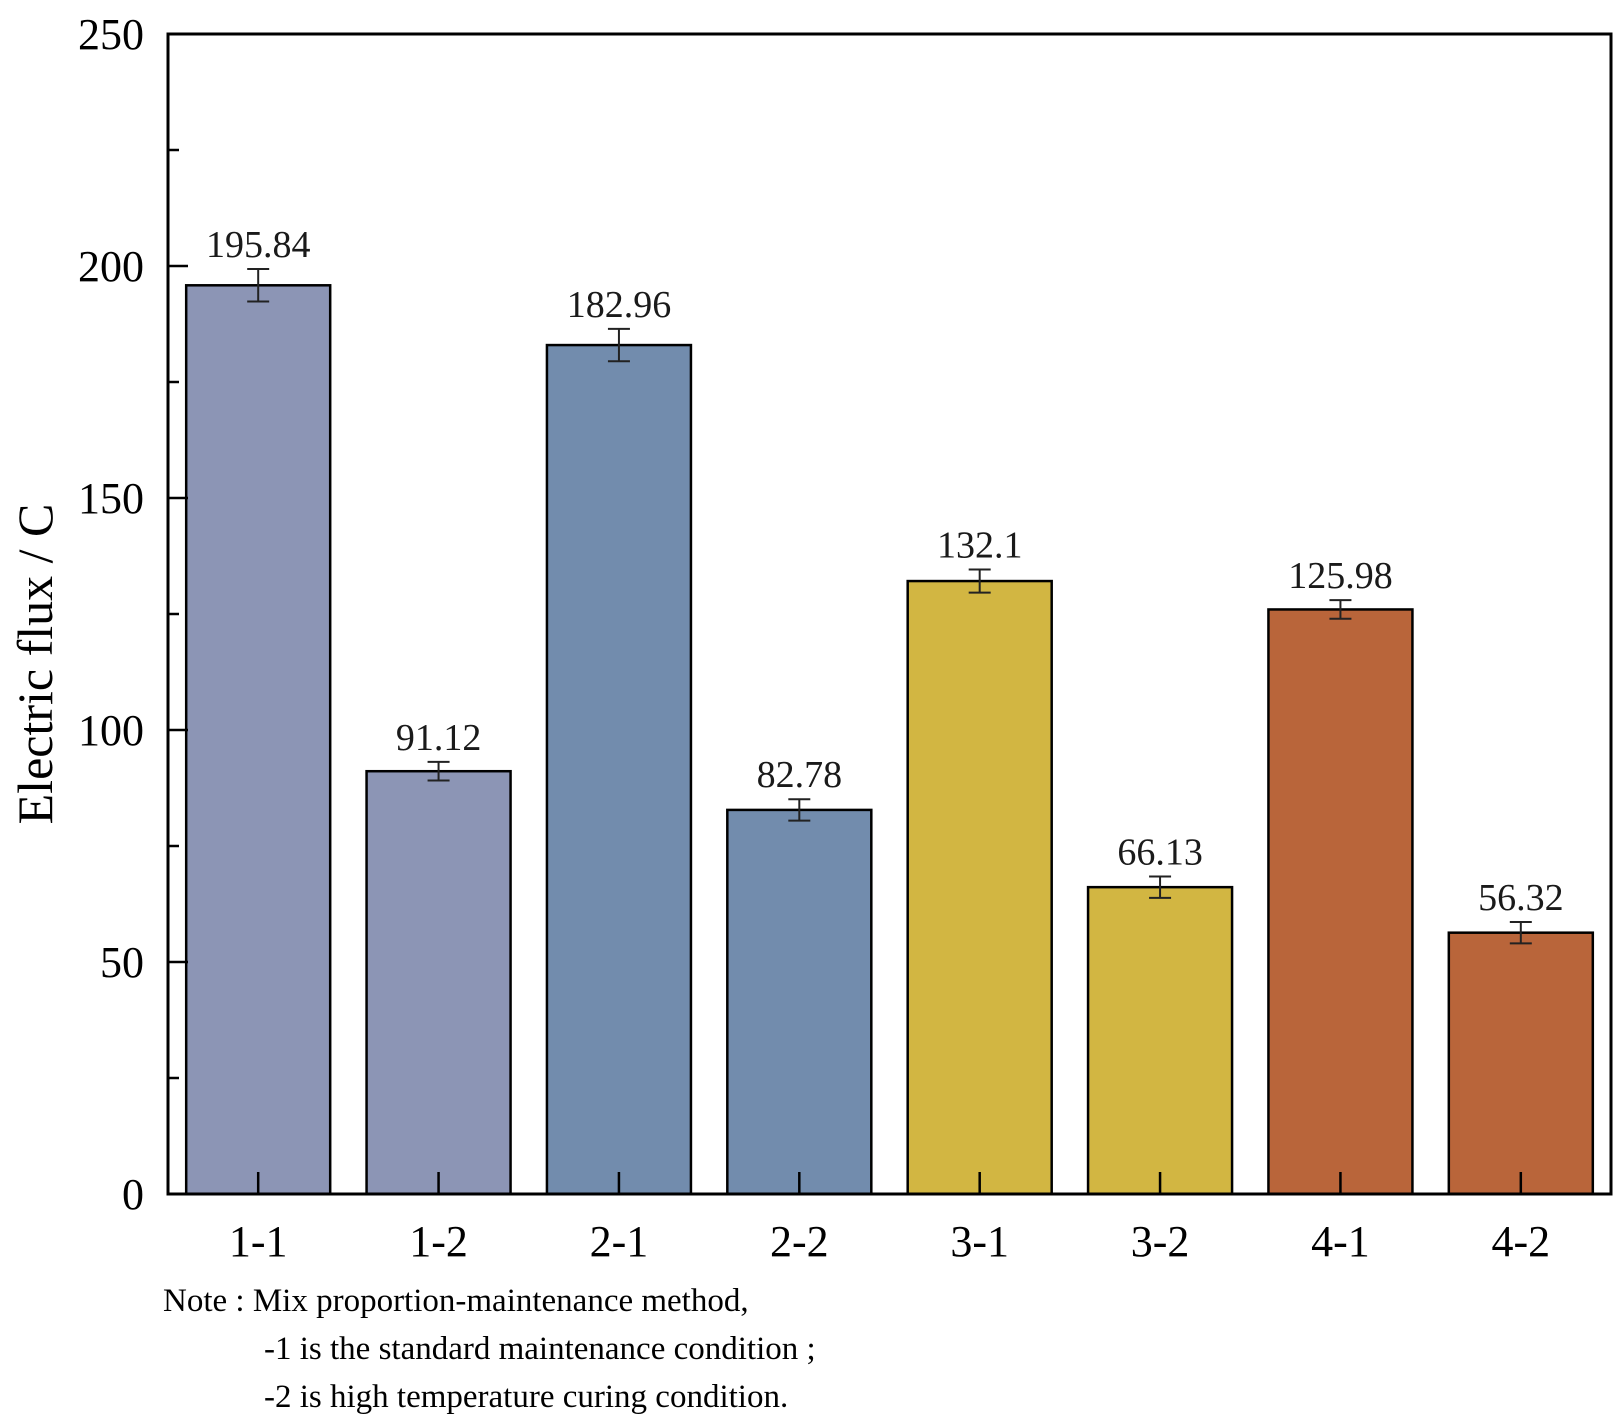 The height and width of the screenshot is (1424, 1620). What do you see at coordinates (1160, 1241) in the screenshot?
I see `x-tick-label-3-2: 3-2` at bounding box center [1160, 1241].